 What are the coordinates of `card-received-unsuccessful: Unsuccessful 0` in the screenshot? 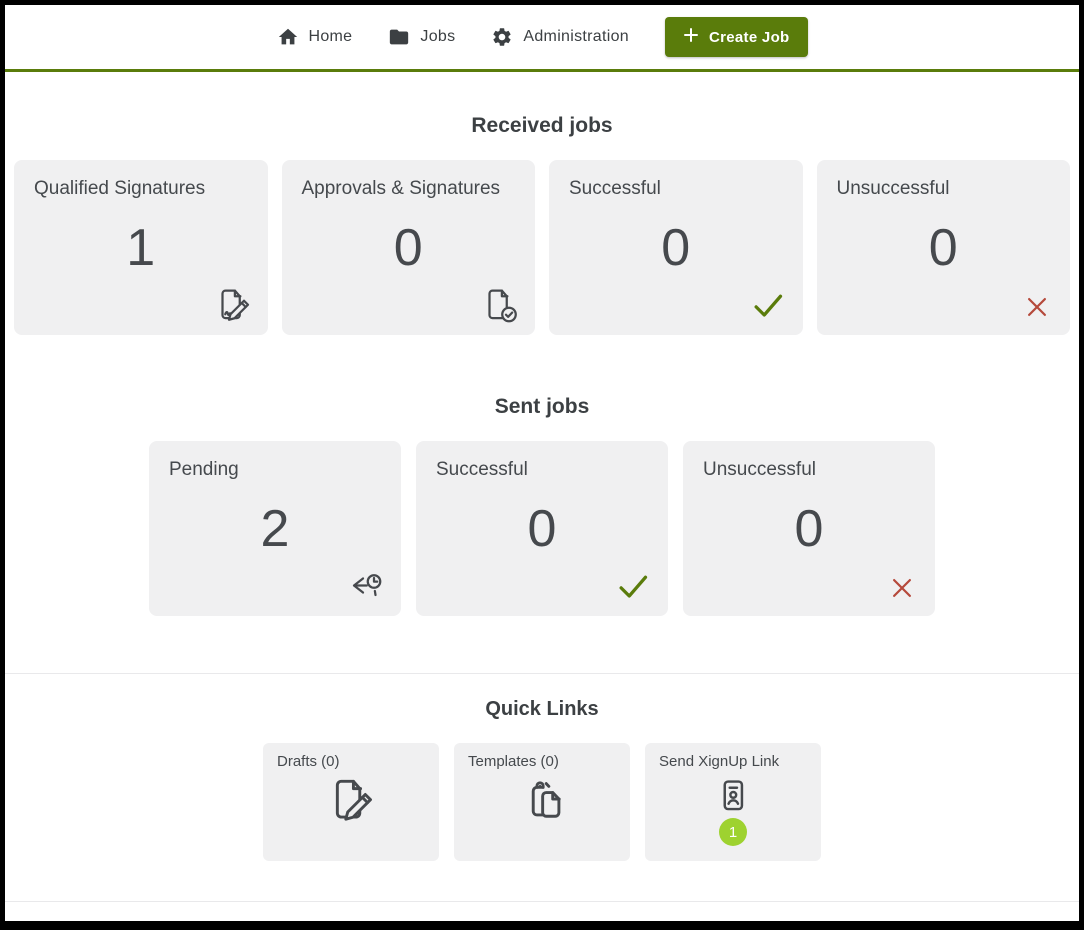 It's located at (943, 247).